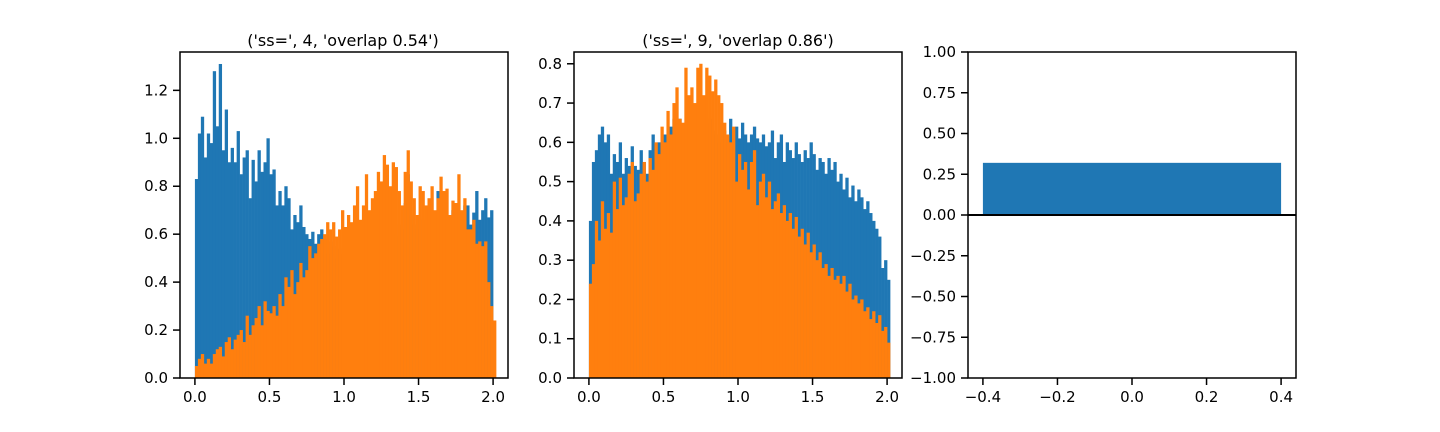  Describe the element at coordinates (939, 174) in the screenshot. I see `y-tick-label: 0.25` at that location.